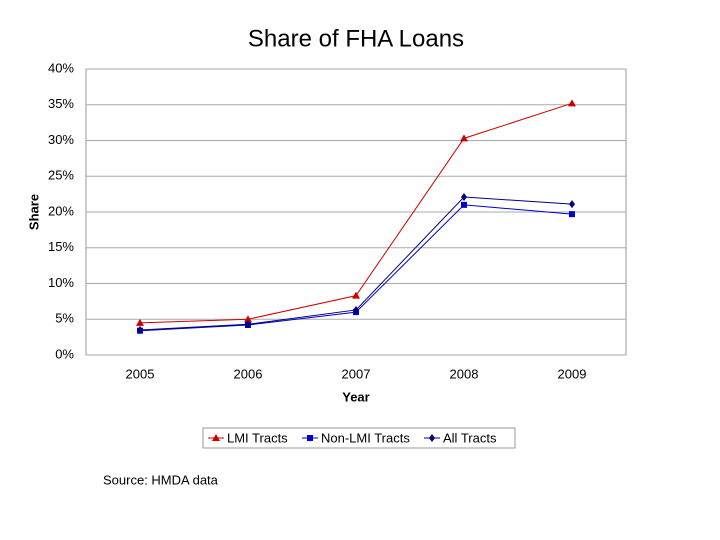 This screenshot has width=720, height=540. What do you see at coordinates (61, 210) in the screenshot?
I see `y-tick-label: 20%` at bounding box center [61, 210].